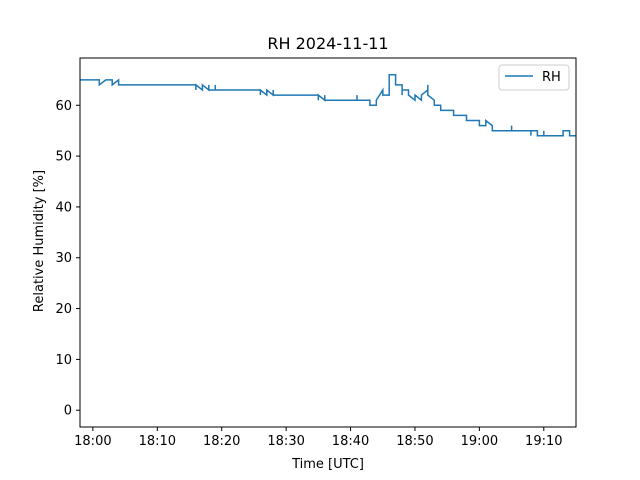 This screenshot has height=480, width=640. I want to click on x-axis-label: Time [UTC], so click(327, 464).